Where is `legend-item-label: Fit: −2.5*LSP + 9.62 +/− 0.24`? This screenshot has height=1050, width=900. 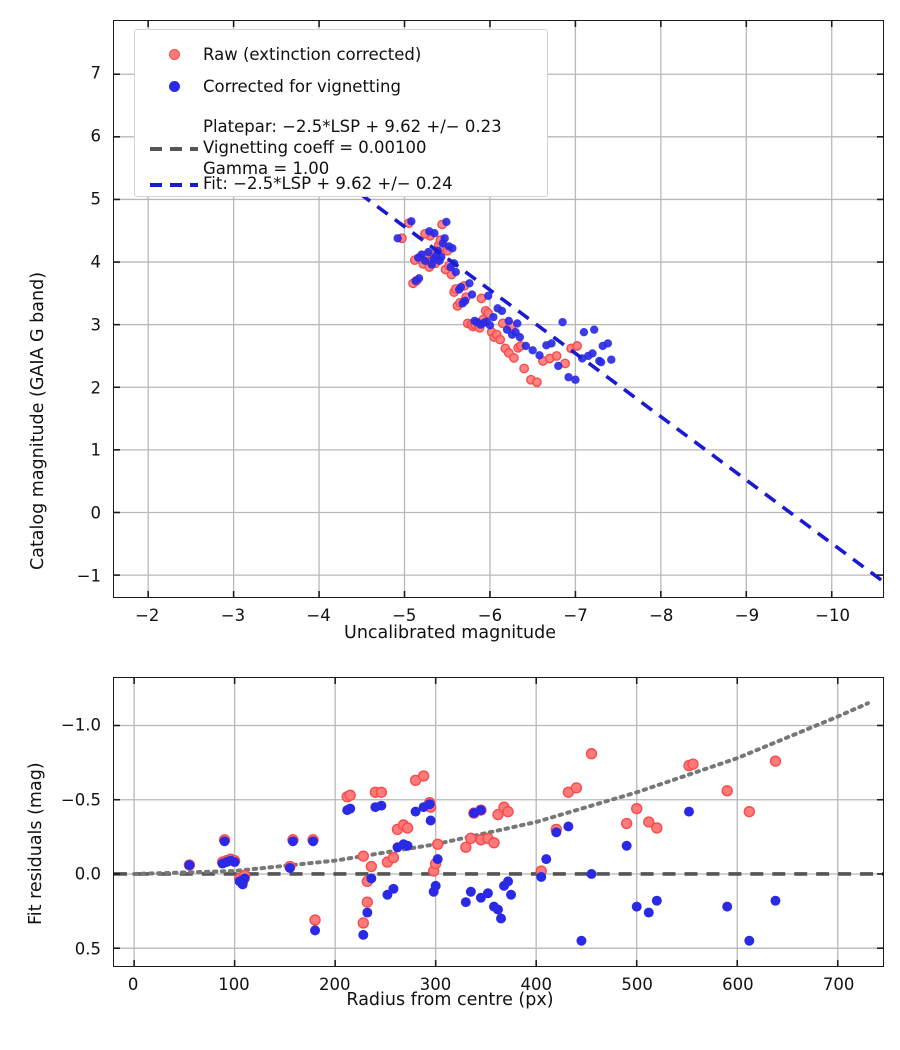
legend-item-label: Fit: −2.5*LSP + 9.62 +/− 0.24 is located at coordinates (328, 183).